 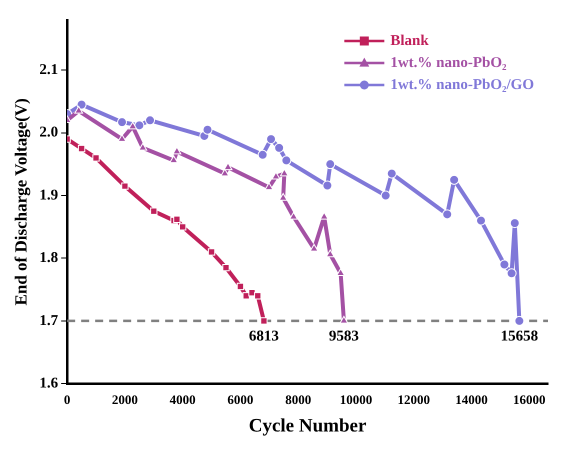 I want to click on x-tick-label: 8000, so click(x=298, y=399).